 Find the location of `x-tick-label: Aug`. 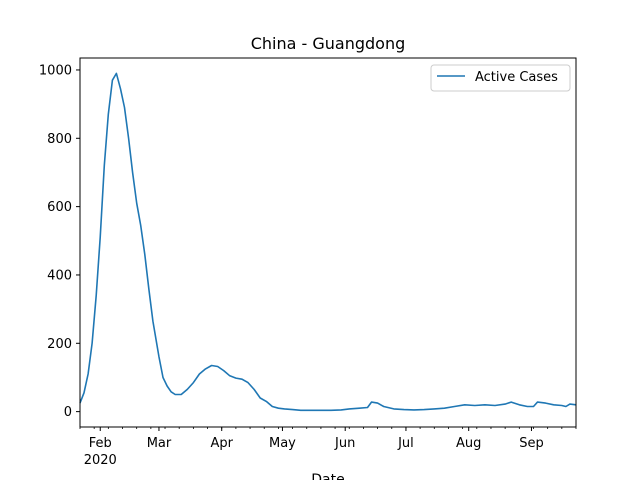

x-tick-label: Aug is located at coordinates (468, 443).